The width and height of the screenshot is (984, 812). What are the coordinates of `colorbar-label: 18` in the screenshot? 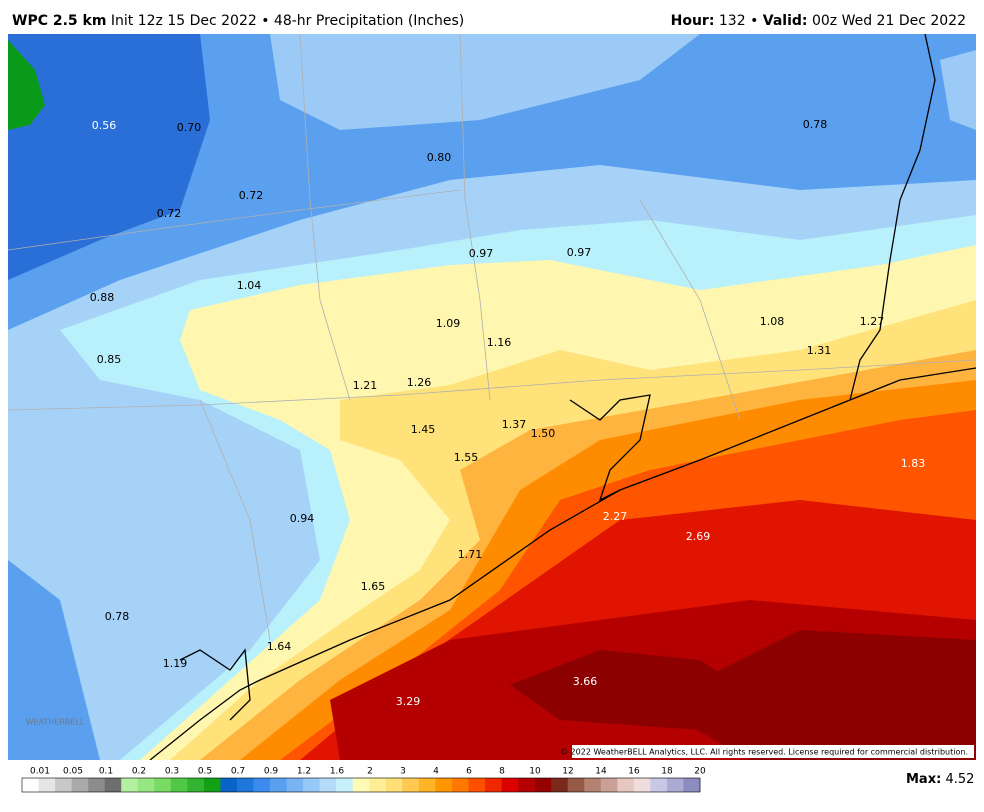 It's located at (667, 772).